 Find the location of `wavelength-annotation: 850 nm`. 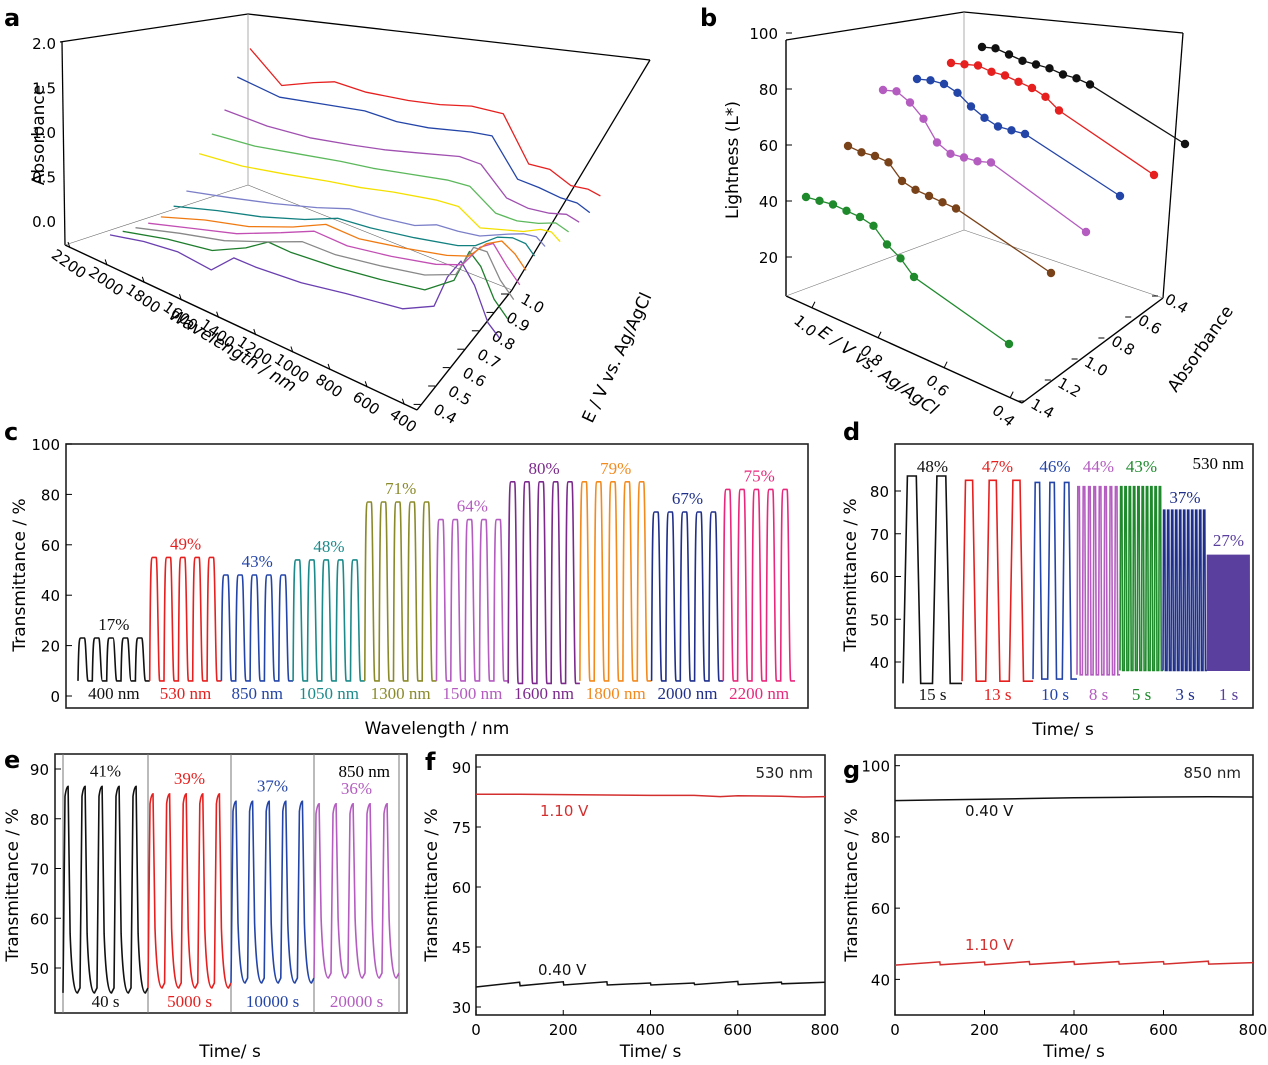

wavelength-annotation: 850 nm is located at coordinates (1212, 773).